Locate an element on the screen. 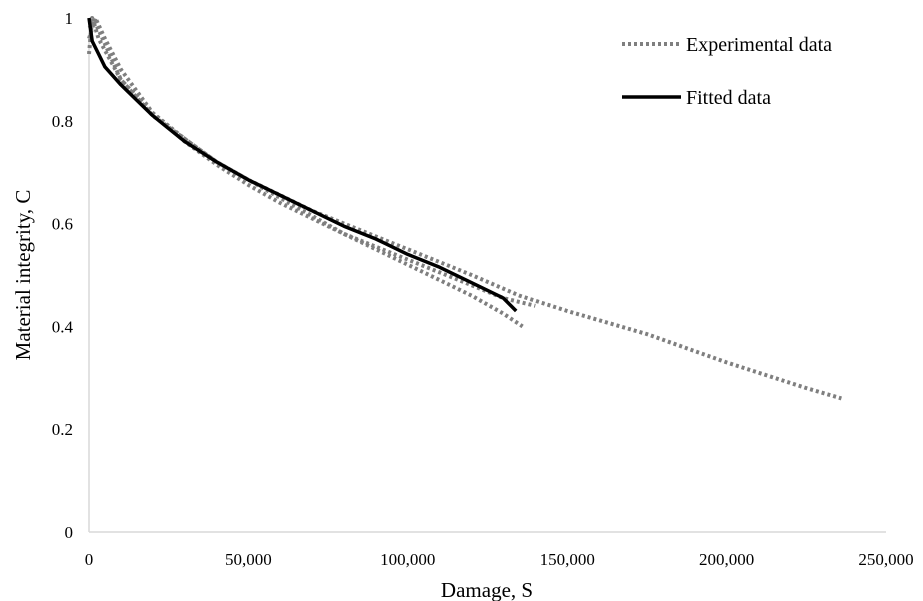 Image resolution: width=923 pixels, height=601 pixels. legend-label-experimental: Experimental data is located at coordinates (759, 45).